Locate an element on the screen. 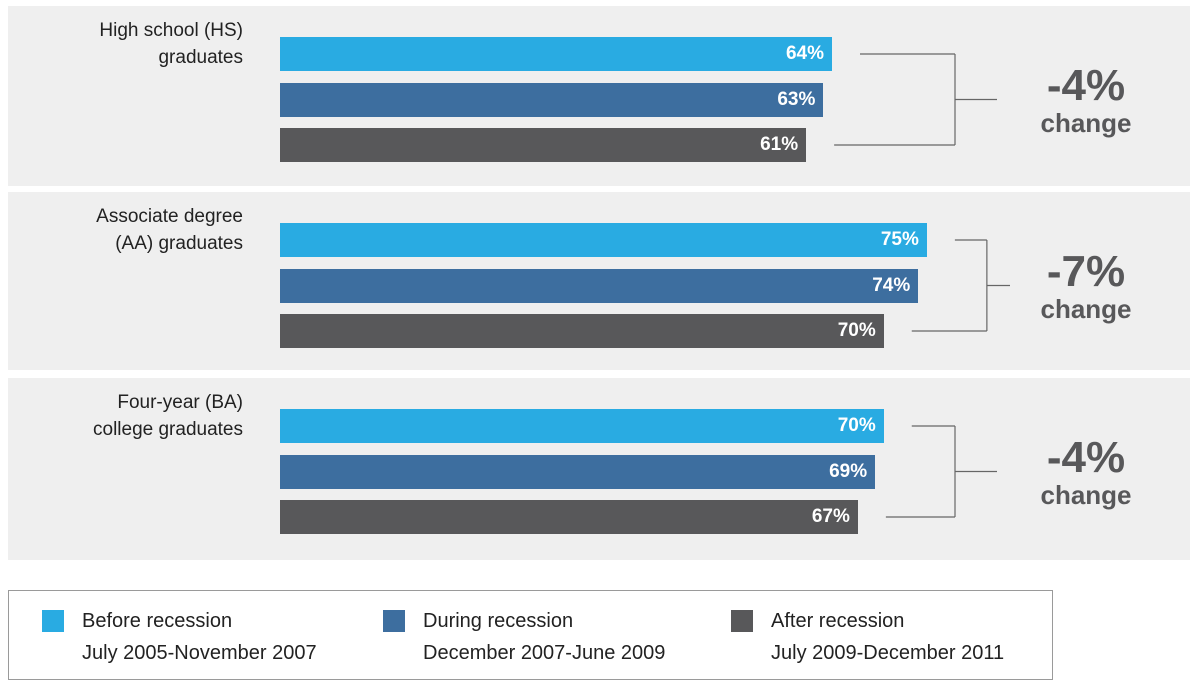  category-label: High school (HS) graduates is located at coordinates (171, 44).